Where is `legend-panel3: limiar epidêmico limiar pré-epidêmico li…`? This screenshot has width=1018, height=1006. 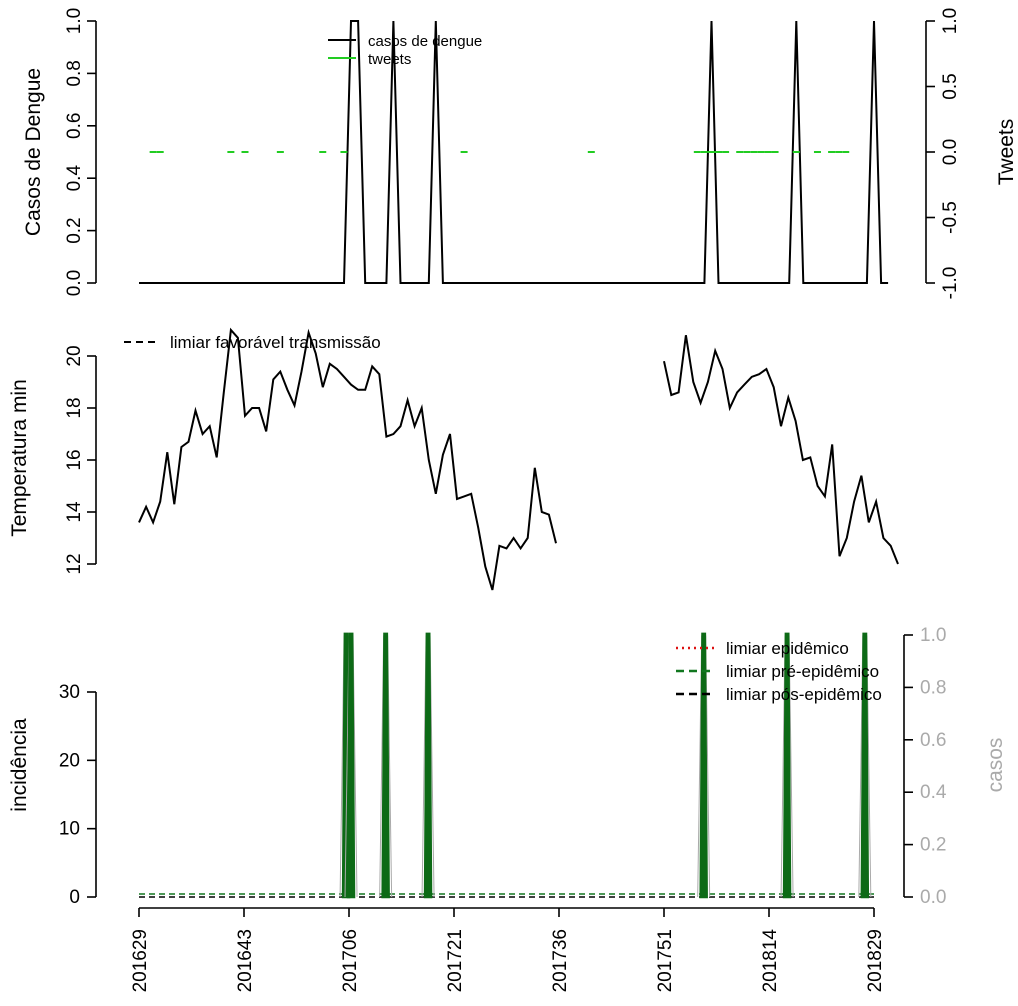
legend-panel3: limiar epidêmico limiar pré-epidêmico li… is located at coordinates (779, 671).